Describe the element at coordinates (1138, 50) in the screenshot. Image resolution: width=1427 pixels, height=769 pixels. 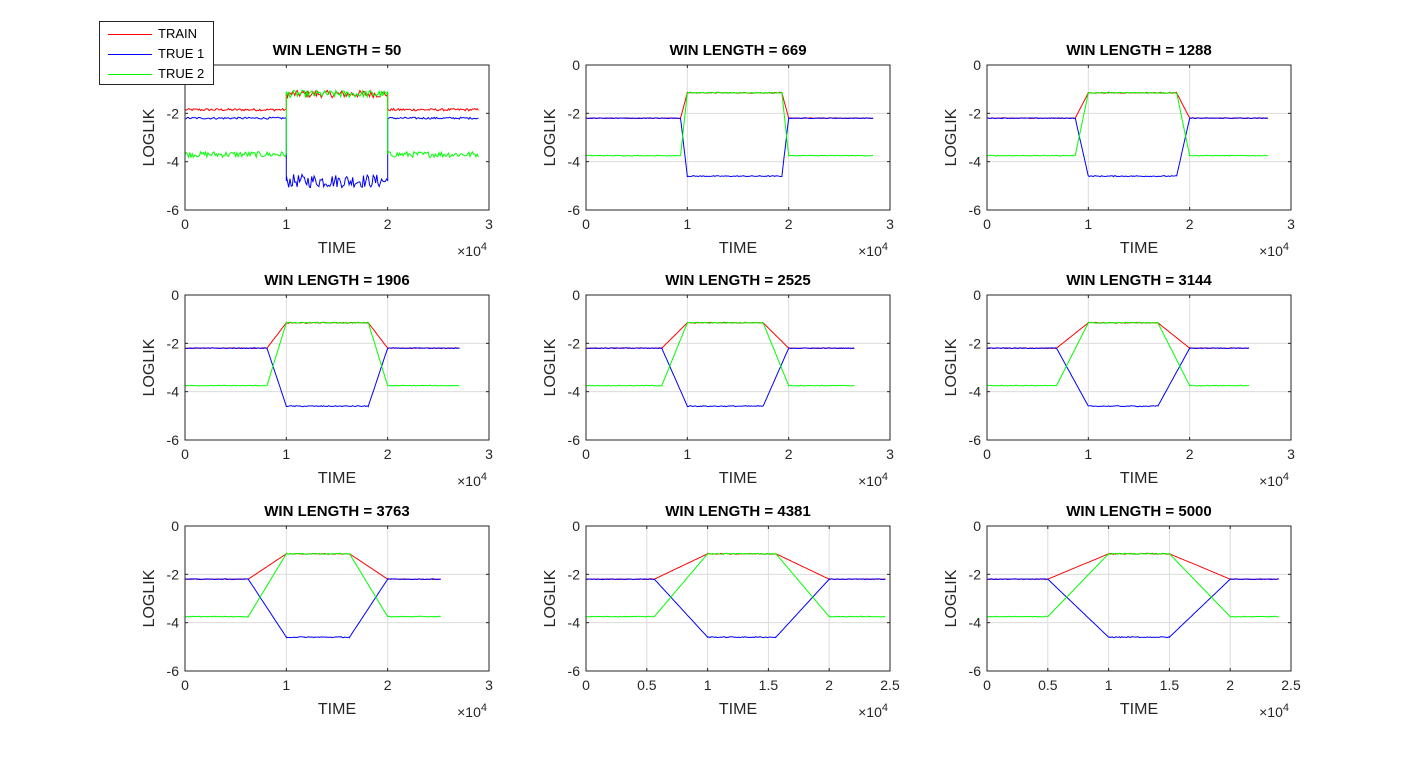
I see `subplot-title: WIN LENGTH = 1288` at that location.